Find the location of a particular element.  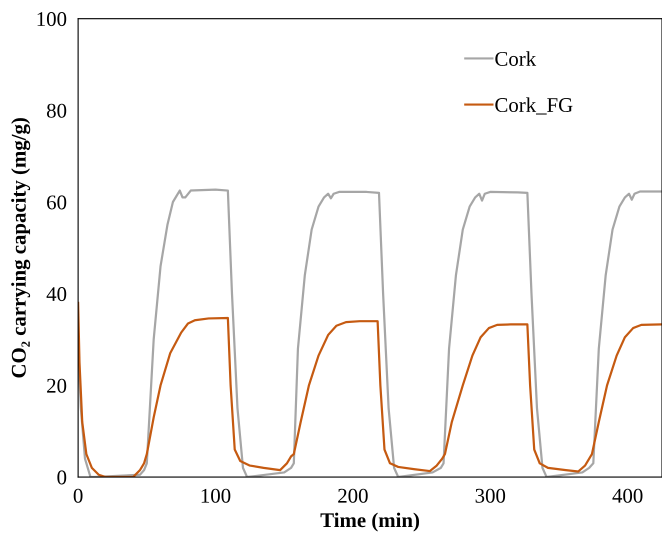

legend-label: Cork is located at coordinates (515, 58).